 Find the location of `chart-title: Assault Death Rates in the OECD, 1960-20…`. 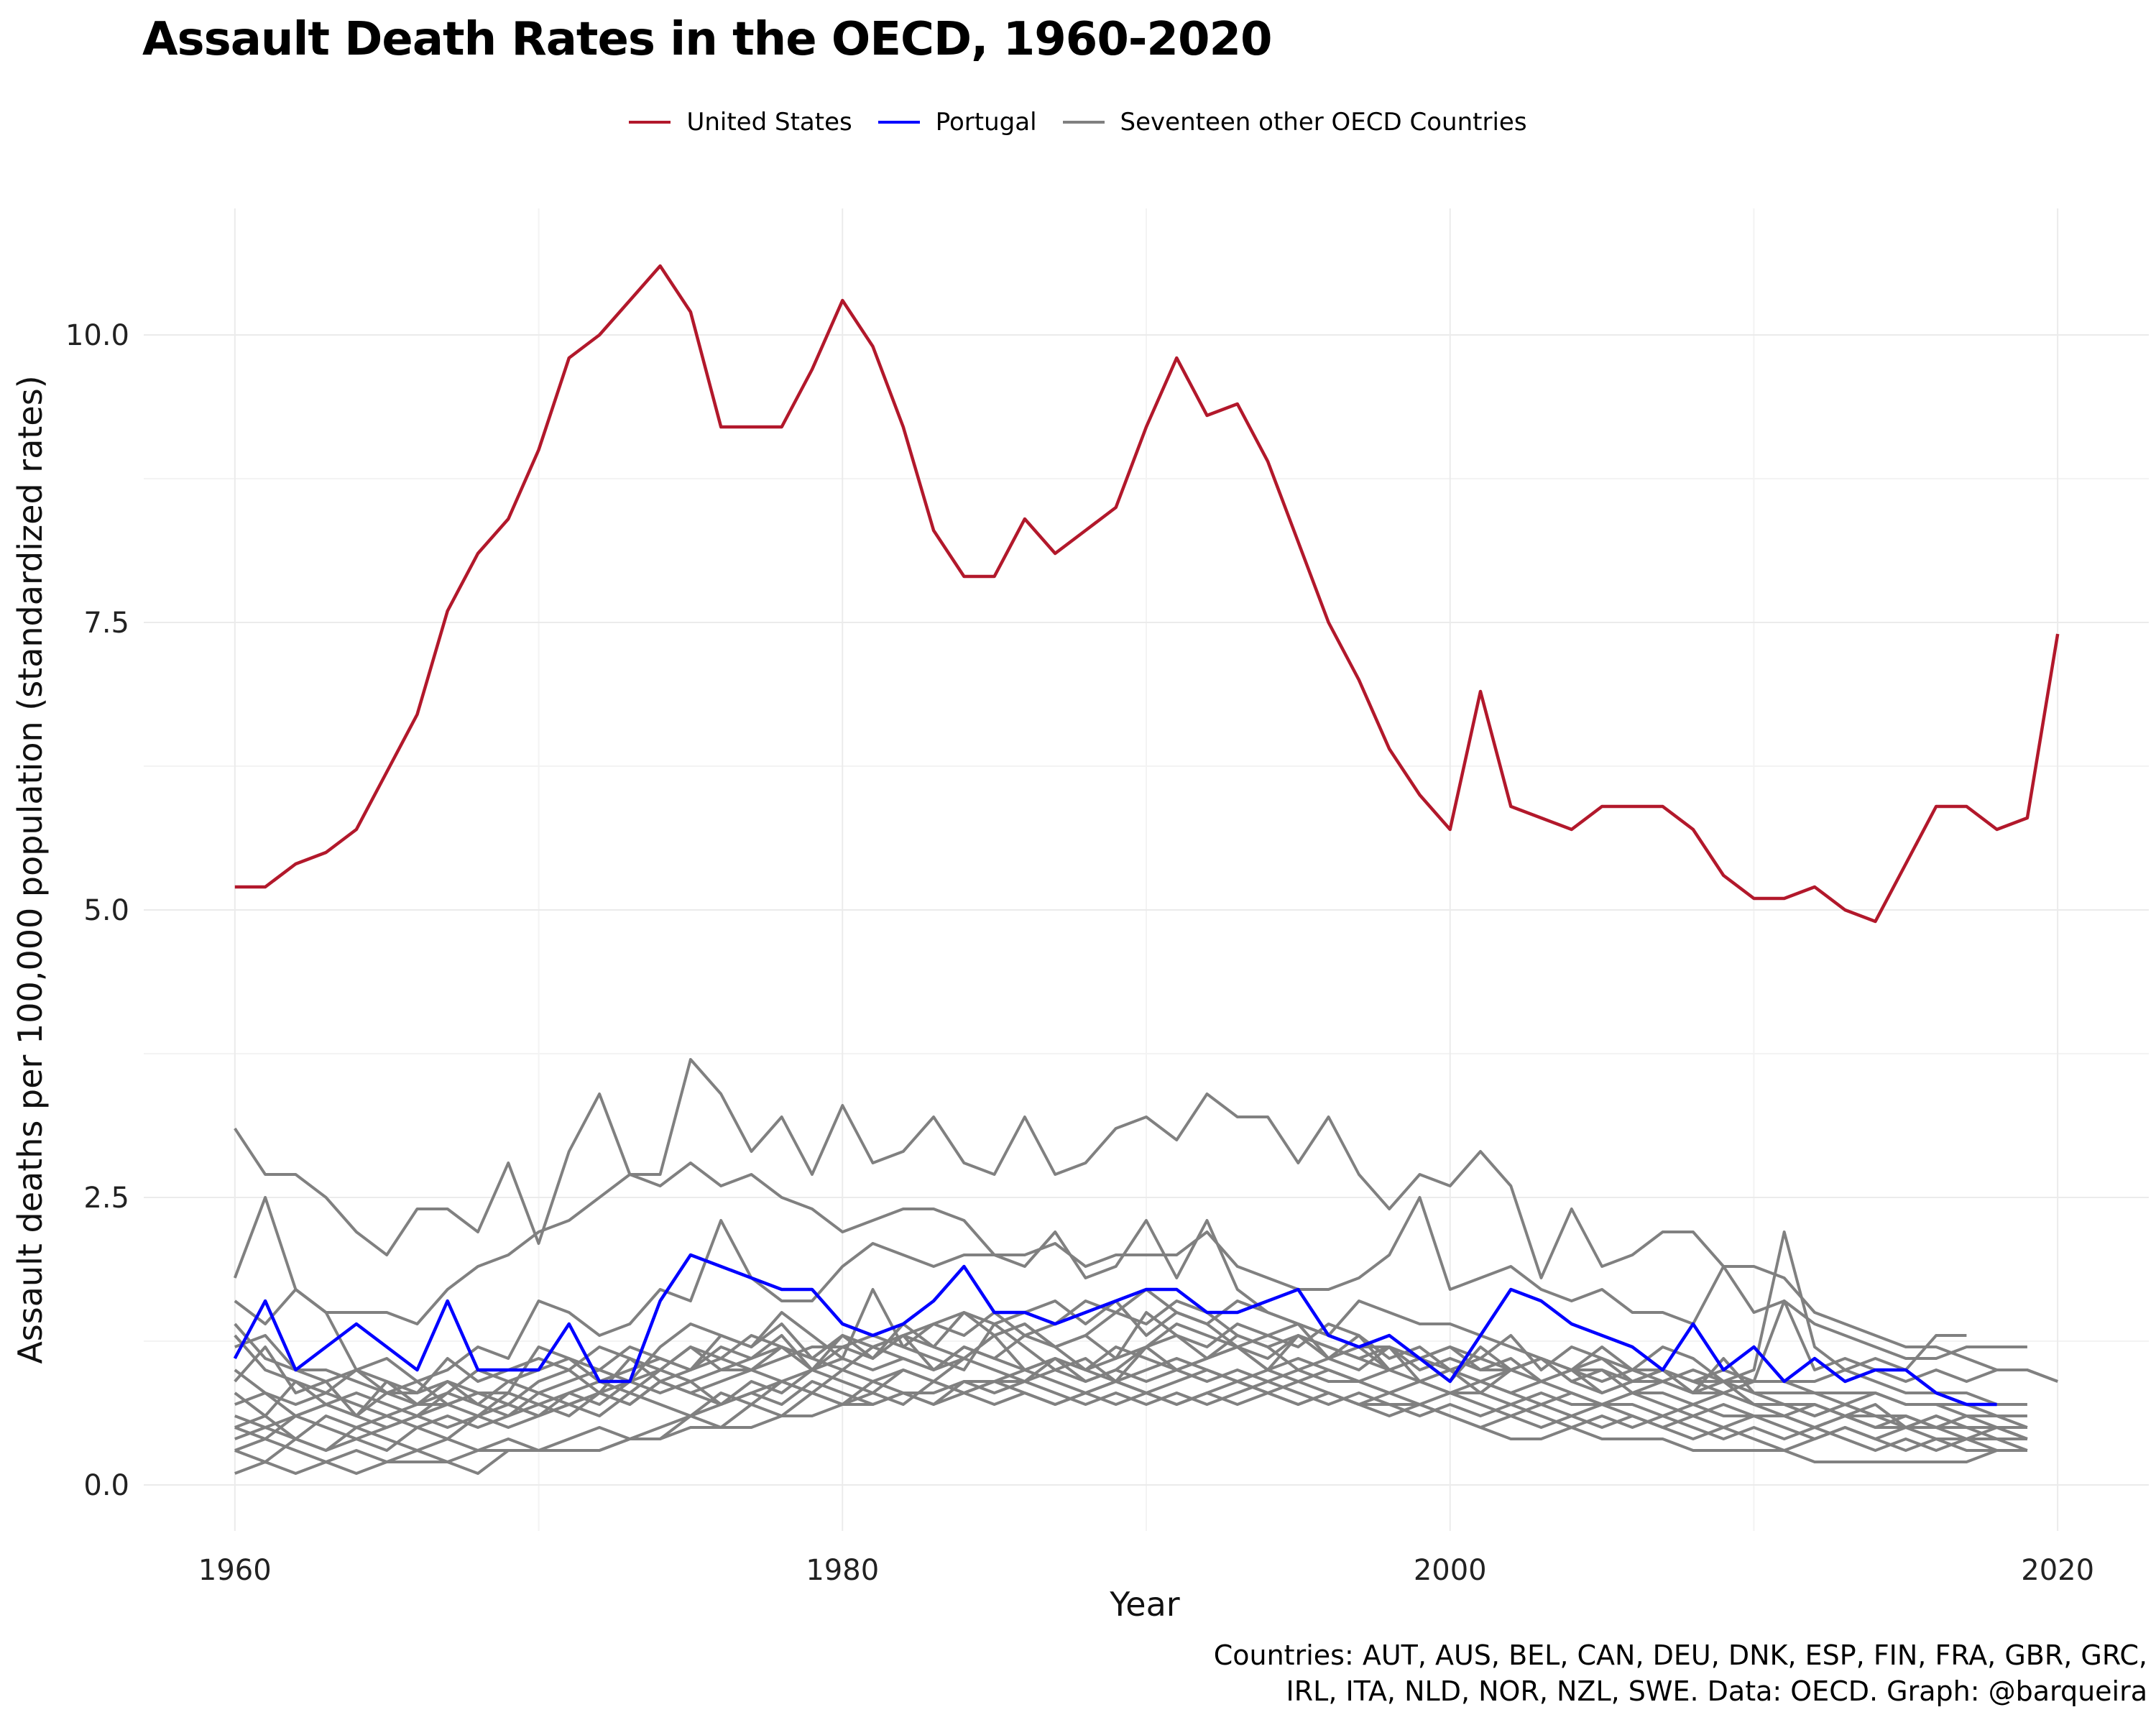

chart-title: Assault Death Rates in the OECD, 1960-20… is located at coordinates (708, 39).